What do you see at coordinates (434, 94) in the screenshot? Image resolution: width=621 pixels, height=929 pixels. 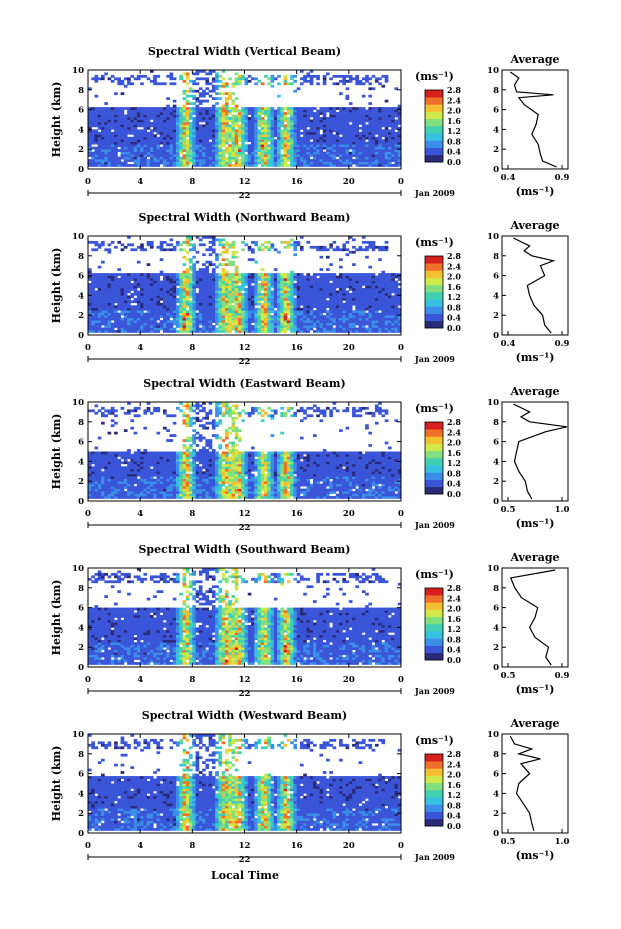 I see `colorbar-swatch` at bounding box center [434, 94].